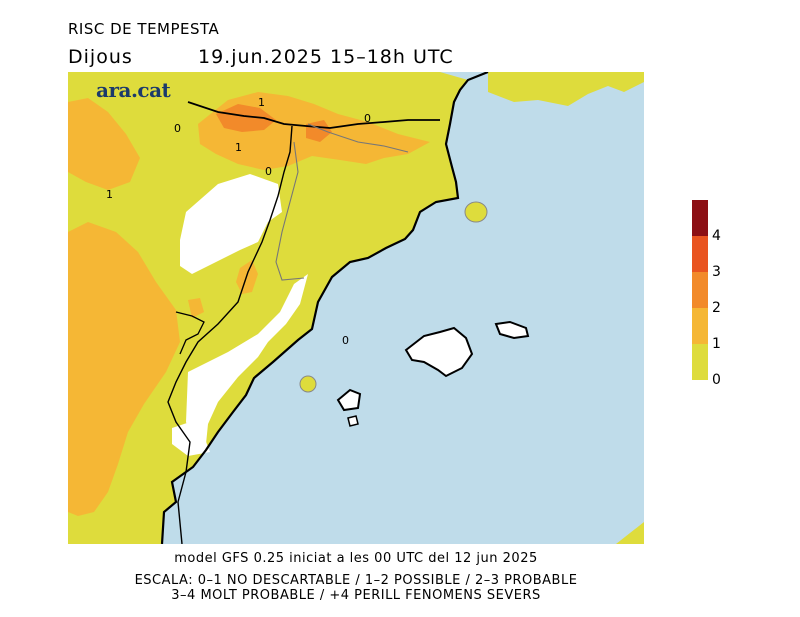  I want to click on legend-label: 0, so click(716, 380).